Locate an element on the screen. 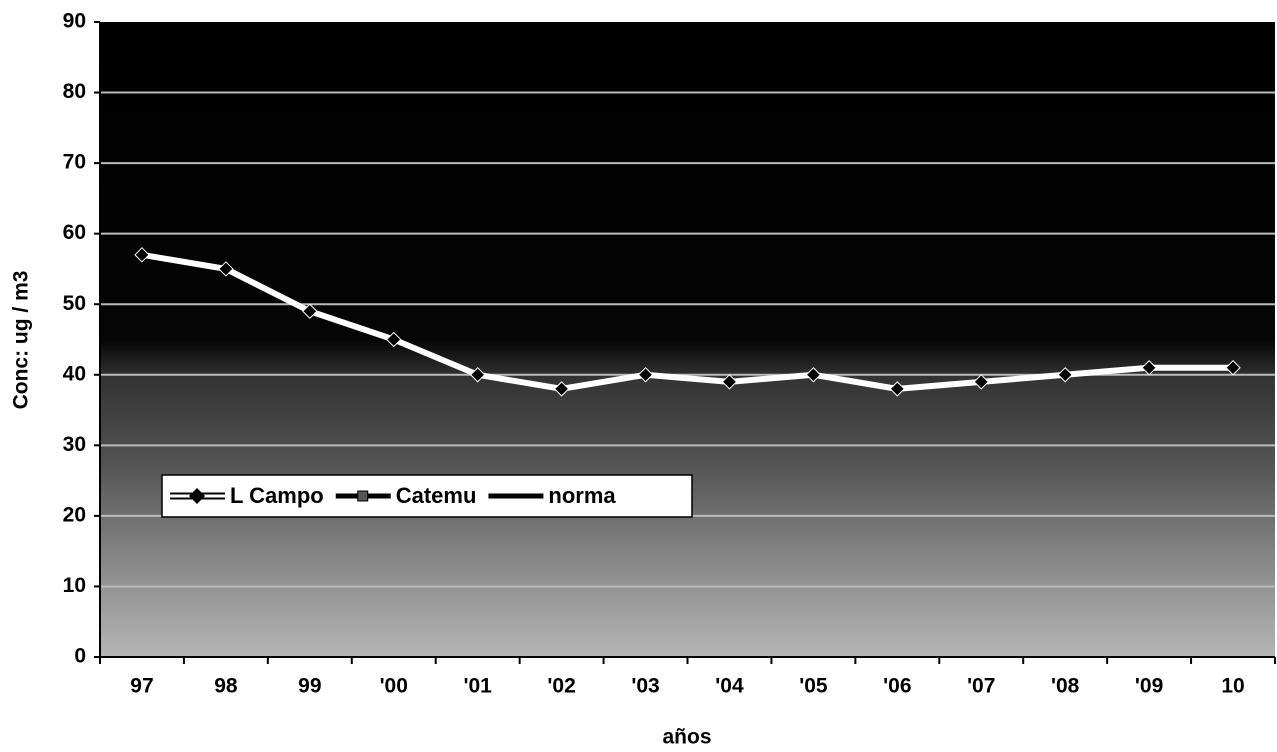 The height and width of the screenshot is (752, 1277). y-tick-label: 90 is located at coordinates (74, 21).